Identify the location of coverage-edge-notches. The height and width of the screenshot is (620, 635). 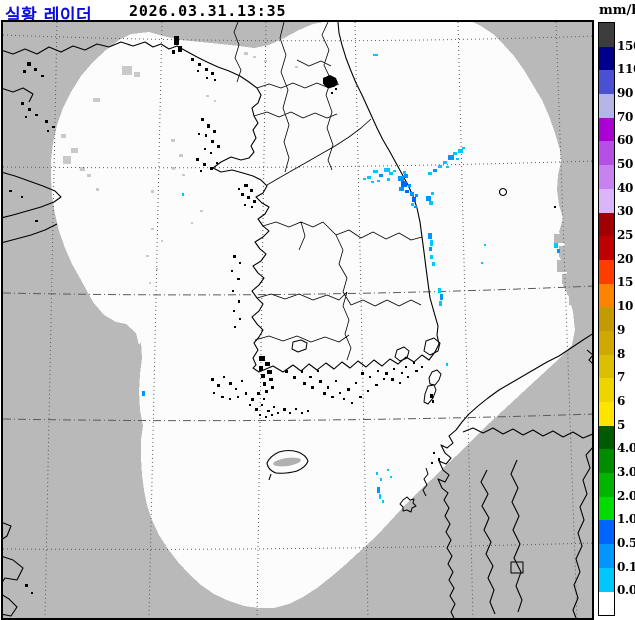
(565, 269).